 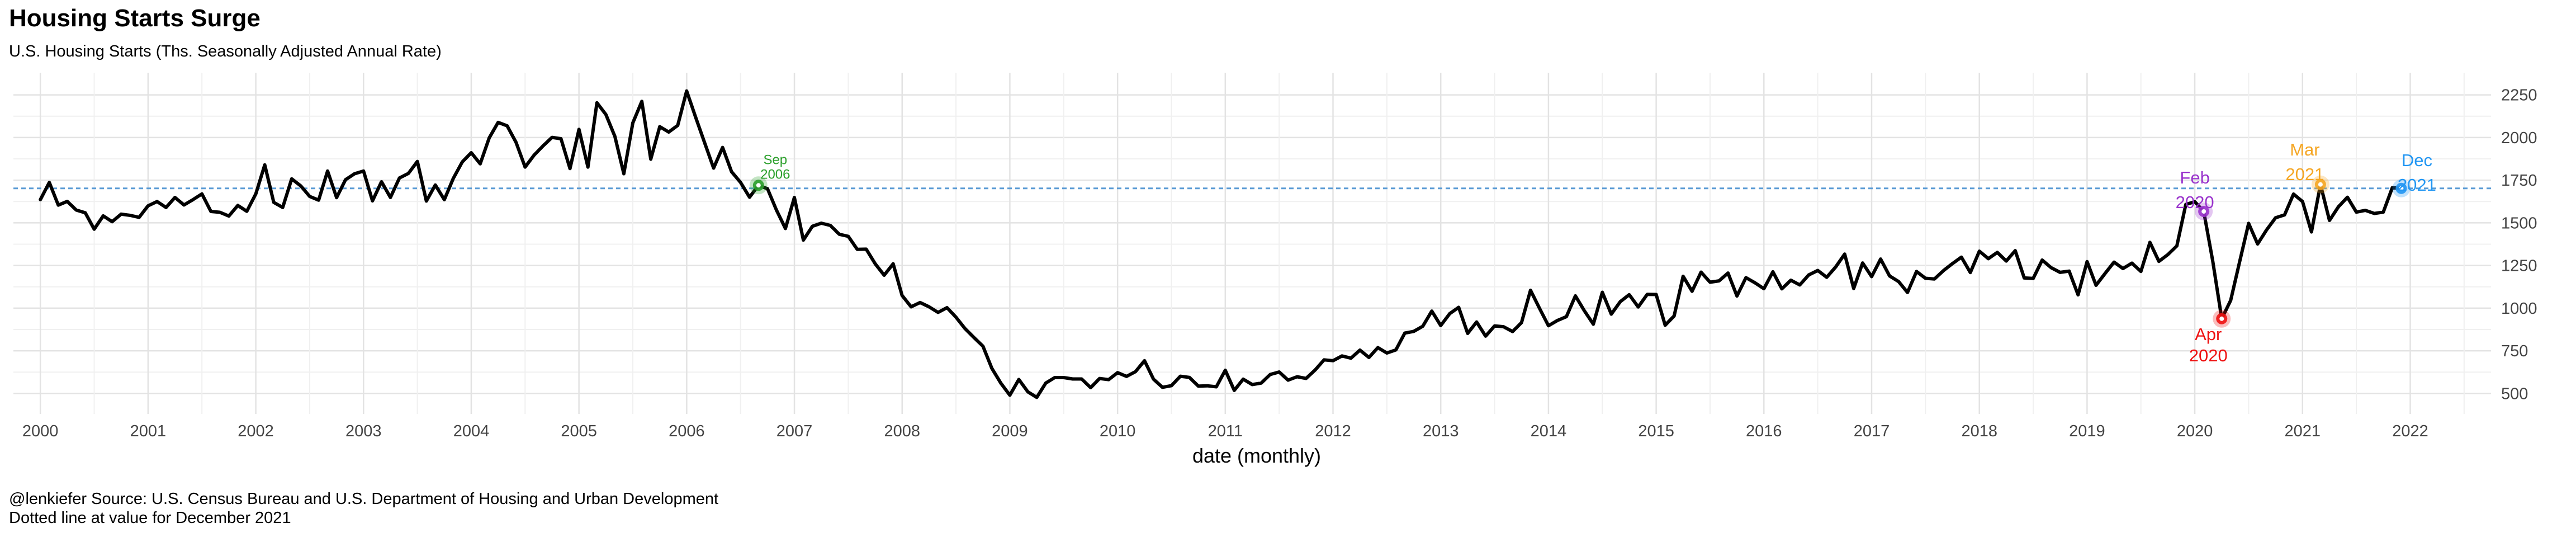 What do you see at coordinates (1118, 431) in the screenshot?
I see `x-tick-label: 2010` at bounding box center [1118, 431].